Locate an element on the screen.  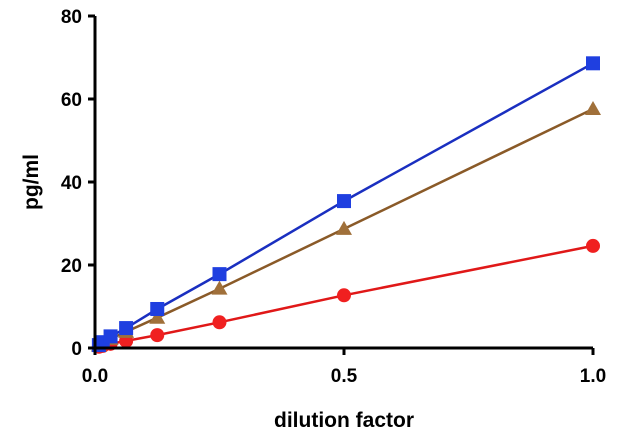
y-tick-label: 20 is located at coordinates (71, 266).